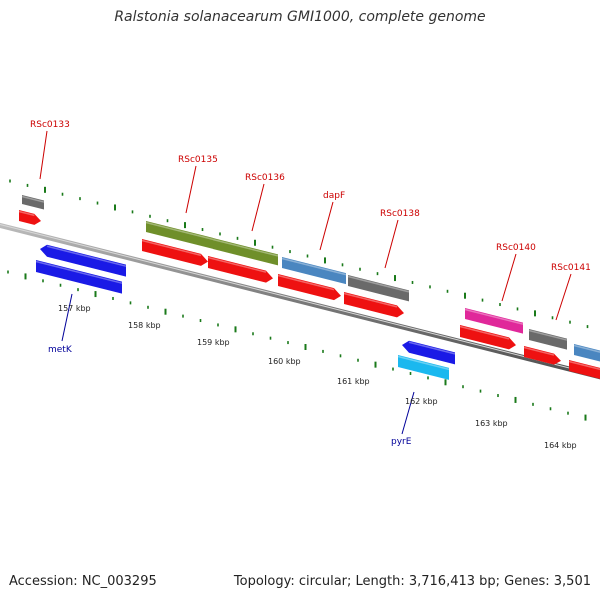 The width and height of the screenshot is (600, 600). I want to click on gene-RSc0140-box-shine, so click(494, 316).